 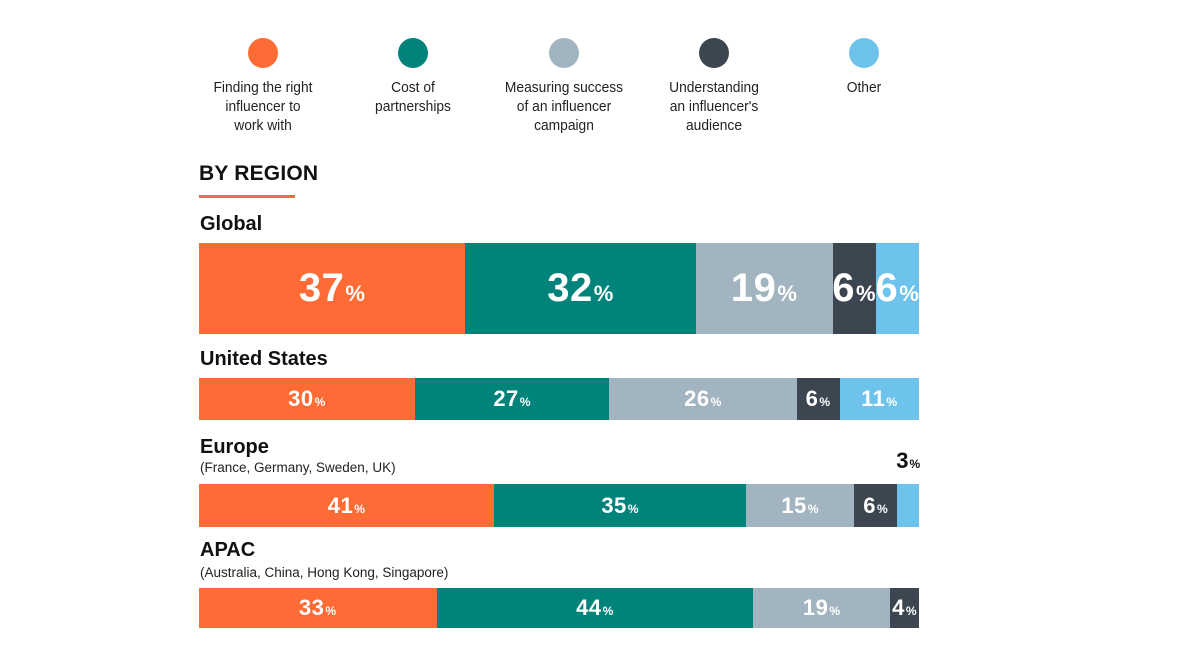 I want to click on bar-segment: 35%, so click(x=620, y=505).